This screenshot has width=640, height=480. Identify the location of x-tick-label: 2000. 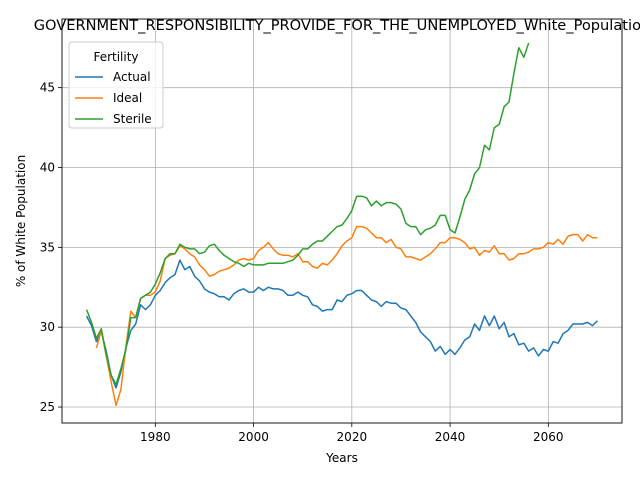
(253, 437).